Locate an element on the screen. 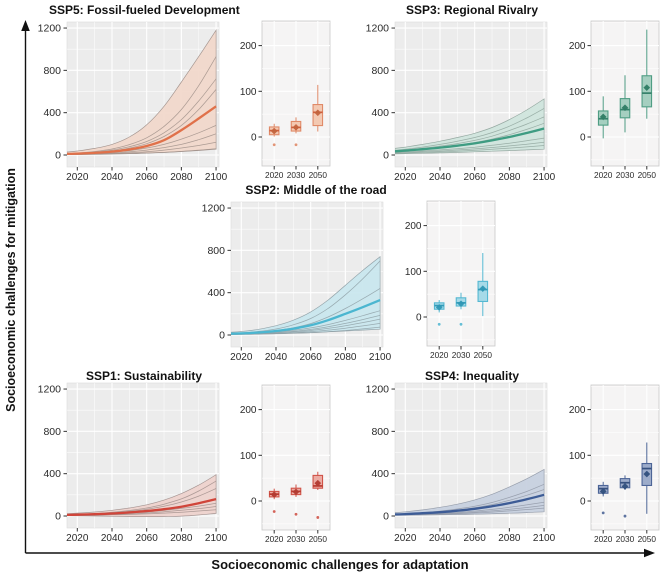 The height and width of the screenshot is (579, 661). line-chart-ssp2: 0 400 800 1200 2020 2040 2060 2080 2100 is located at coordinates (297, 282).